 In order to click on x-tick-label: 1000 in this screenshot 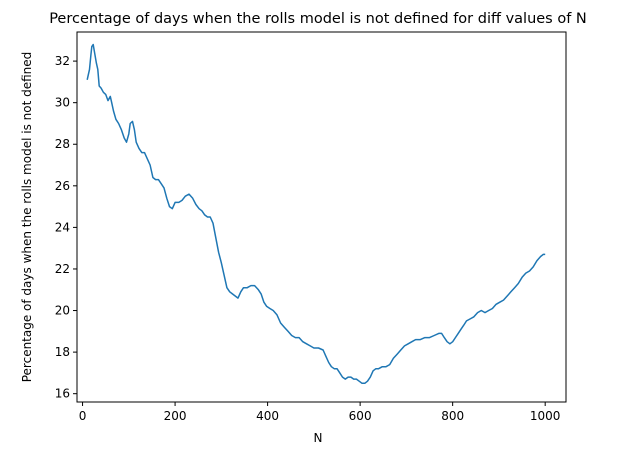, I will do `click(545, 416)`.